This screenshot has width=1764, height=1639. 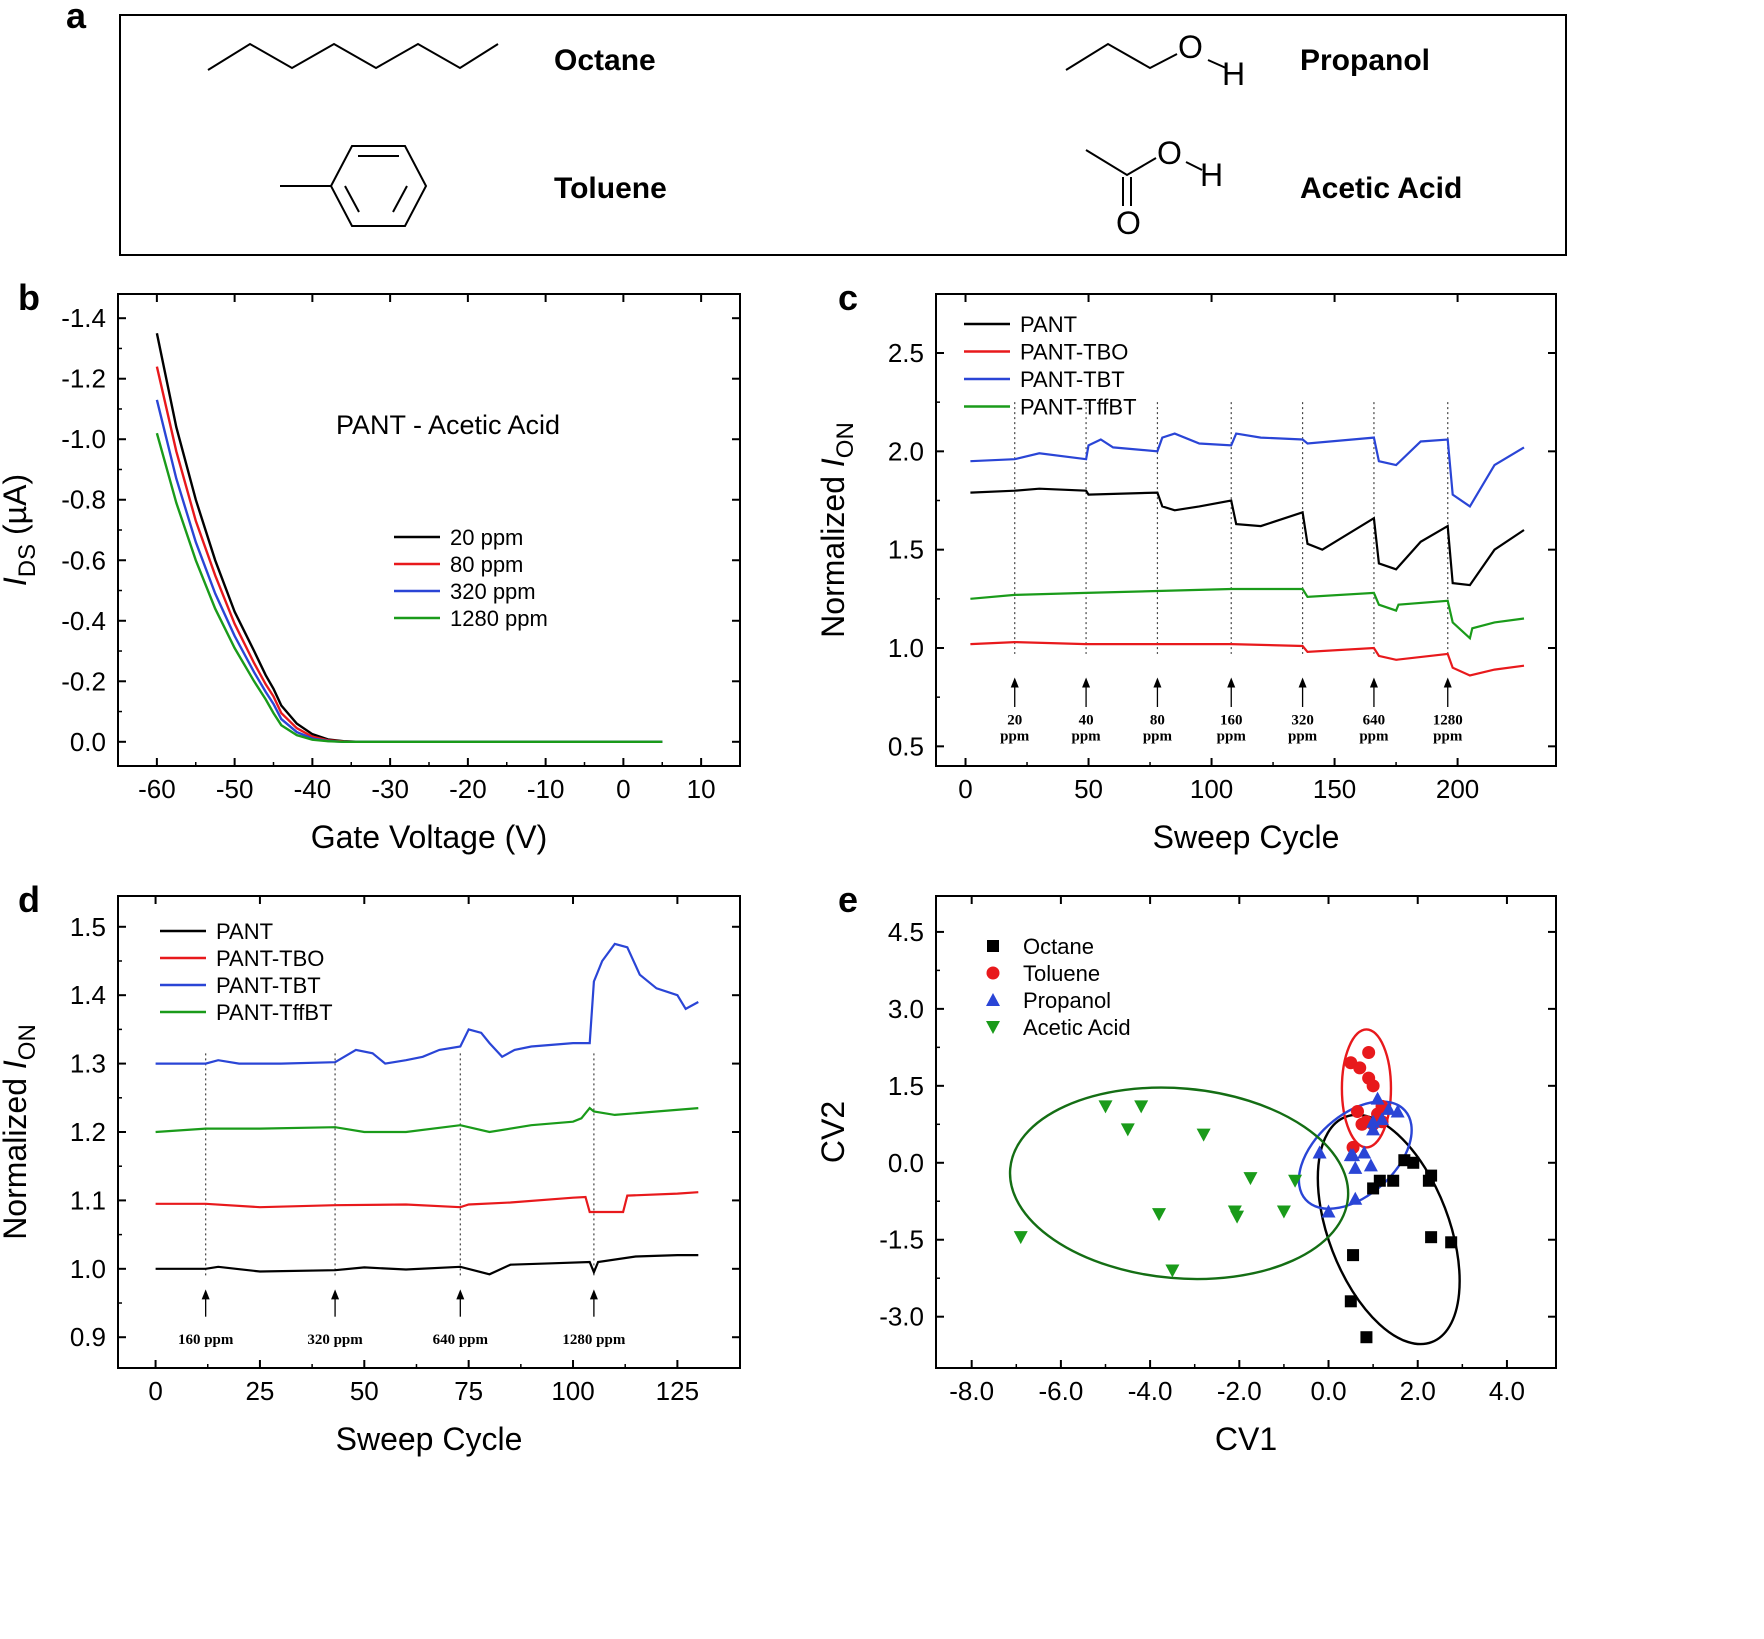 I want to click on y-tick-label-d: 1.1, so click(x=88, y=1200).